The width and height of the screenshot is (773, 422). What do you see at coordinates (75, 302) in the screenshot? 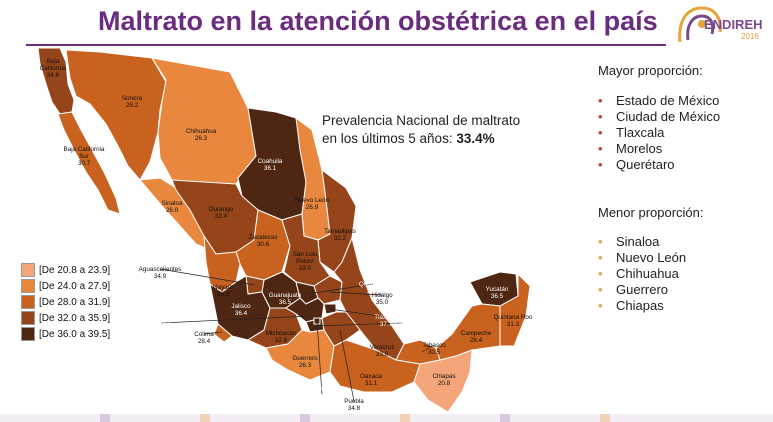
I see `legend-label: [De 28.0 a 31.9]` at bounding box center [75, 302].